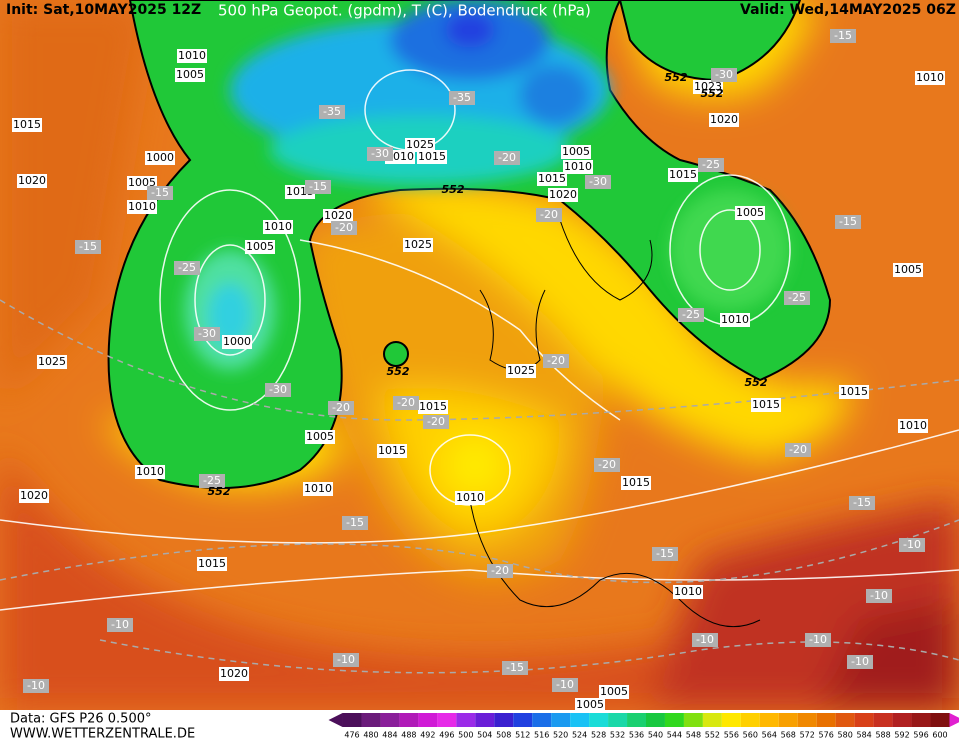 This screenshot has height=741, width=959. What do you see at coordinates (522, 735) in the screenshot?
I see `colorbar-tick-label: 512` at bounding box center [522, 735].